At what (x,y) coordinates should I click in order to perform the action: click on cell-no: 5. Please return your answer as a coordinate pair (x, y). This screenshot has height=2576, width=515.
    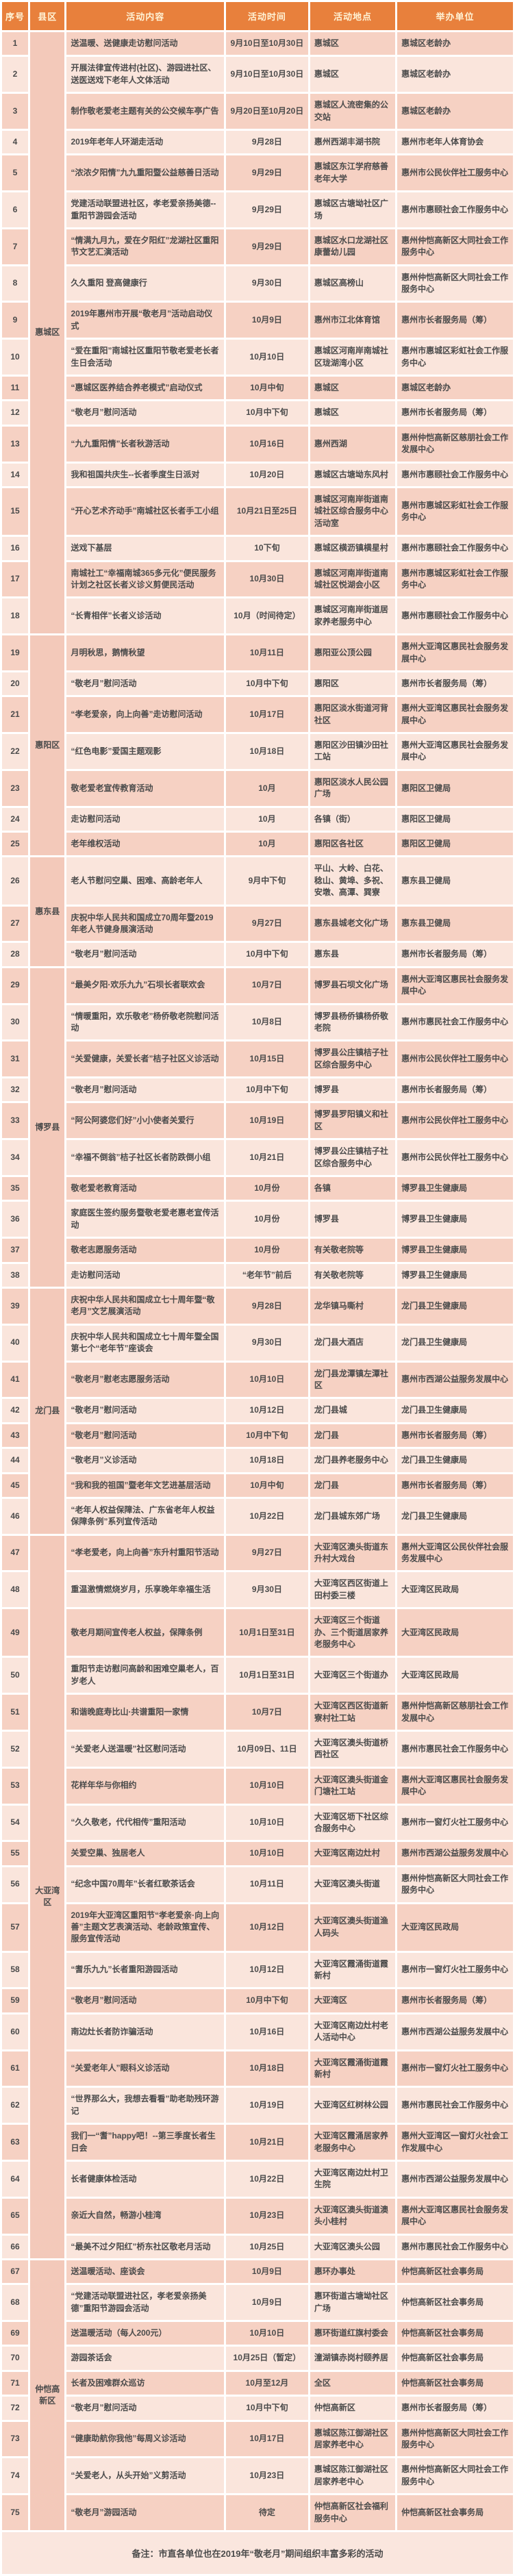
    Looking at the image, I should click on (15, 173).